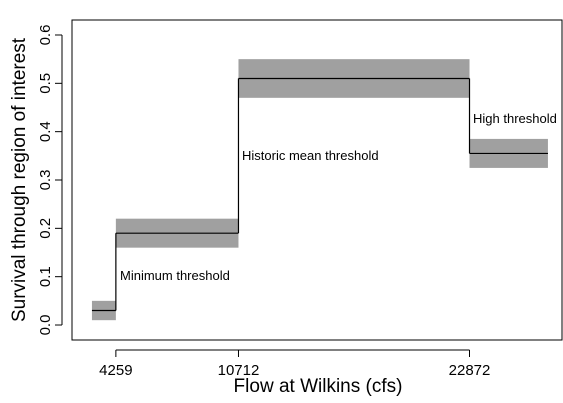 Image resolution: width=563 pixels, height=403 pixels. Describe the element at coordinates (45, 276) in the screenshot. I see `y-tick-label: 0.1` at that location.